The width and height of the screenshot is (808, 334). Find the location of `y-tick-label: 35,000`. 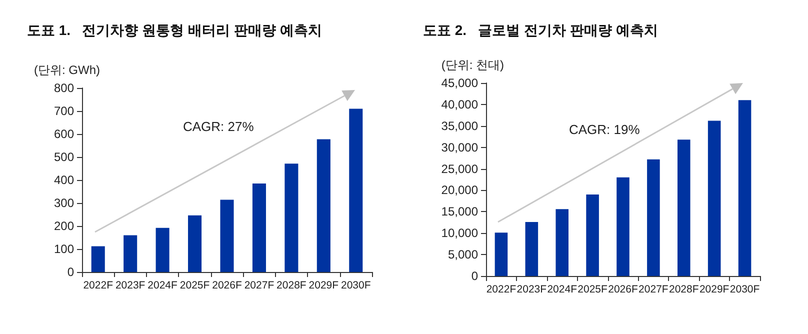

y-tick-label: 35,000 is located at coordinates (459, 125).